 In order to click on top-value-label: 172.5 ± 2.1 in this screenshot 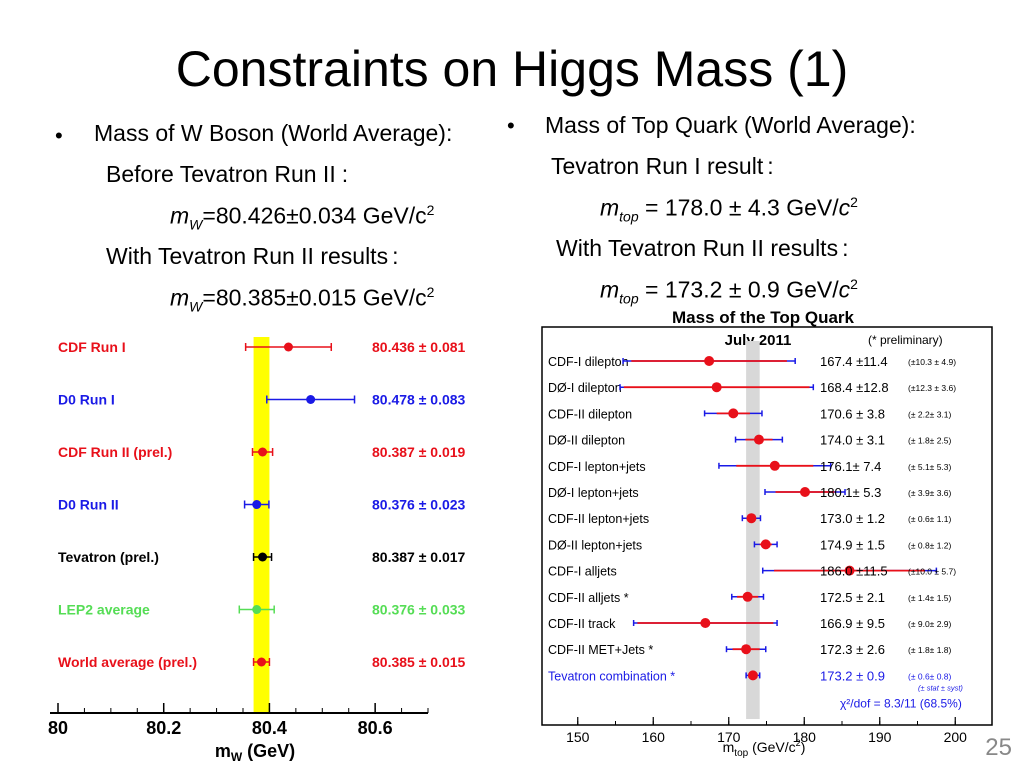, I will do `click(852, 597)`.